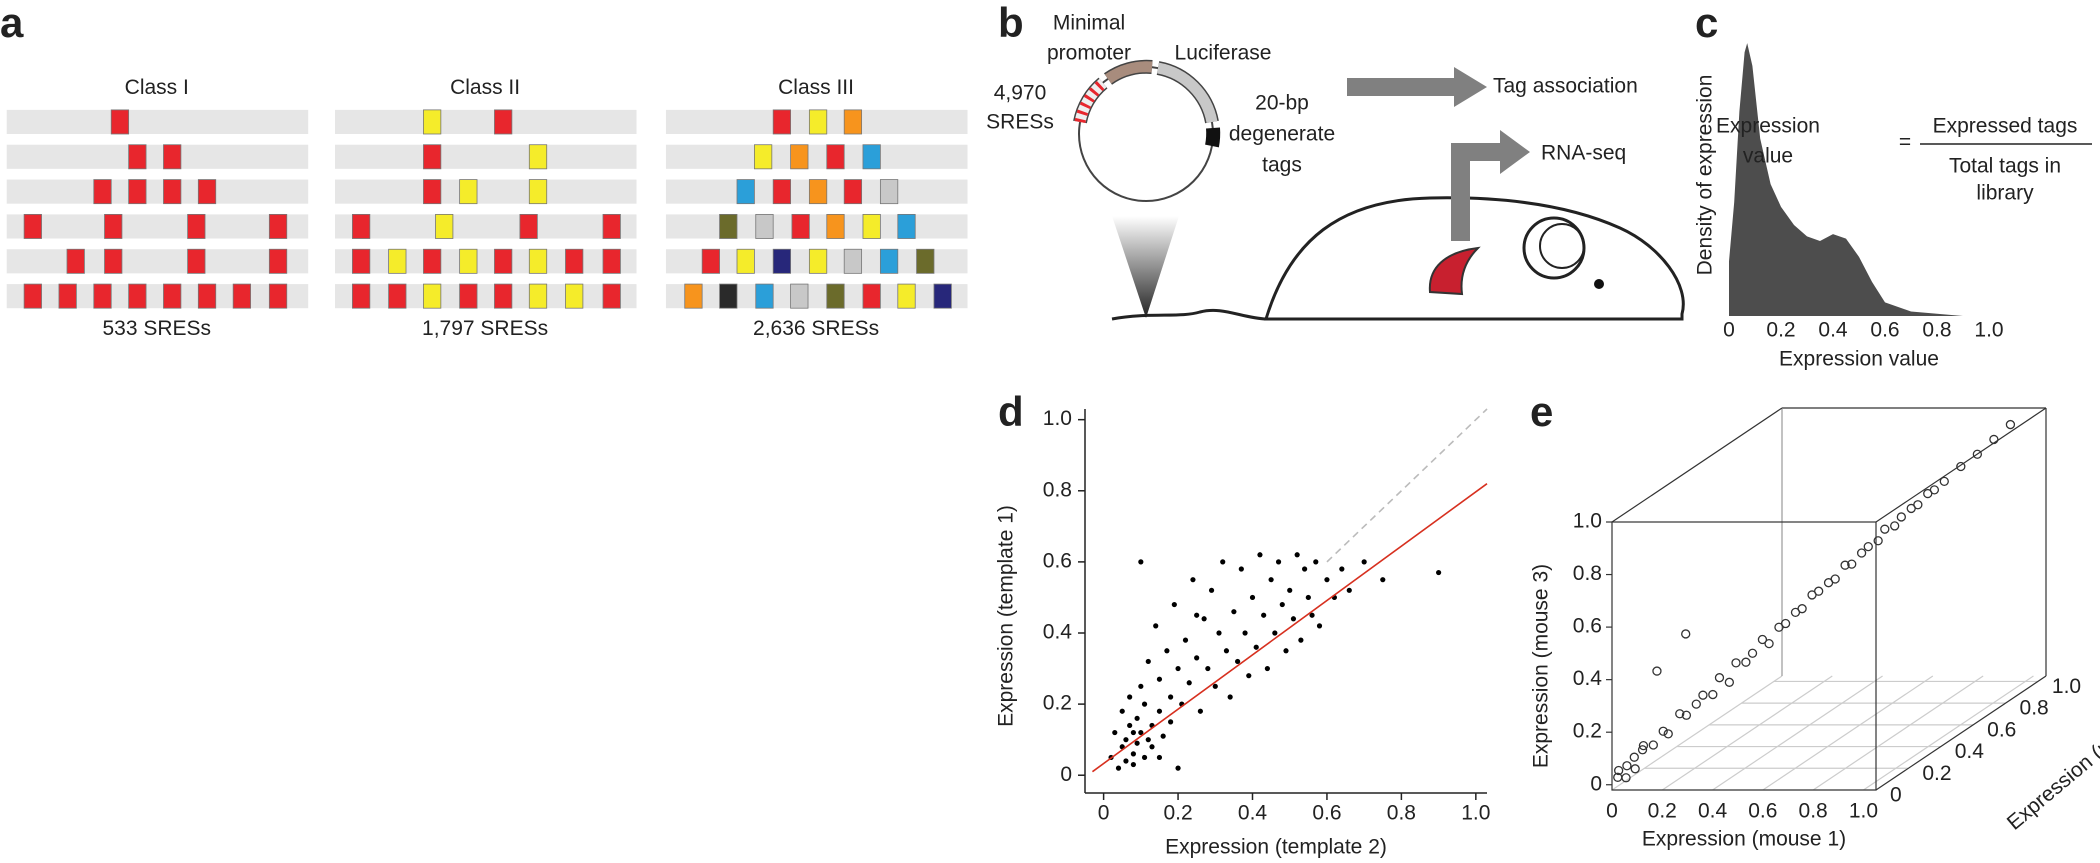 The width and height of the screenshot is (2100, 863). I want to click on cone, so click(1145, 267).